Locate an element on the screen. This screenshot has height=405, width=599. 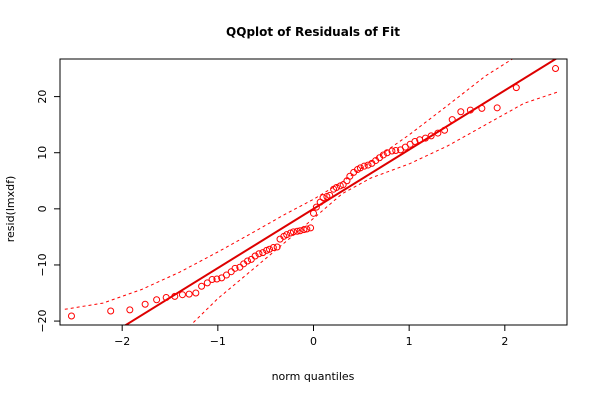
y-tick-label: 10 is located at coordinates (42, 153).